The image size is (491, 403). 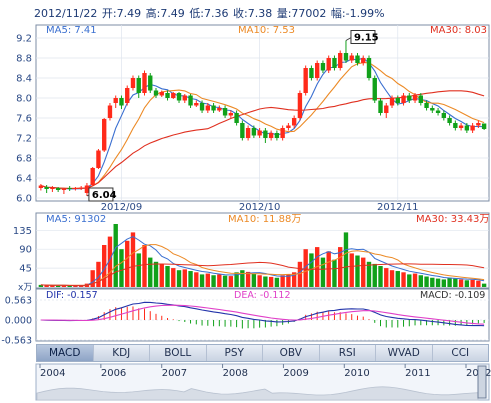 What do you see at coordinates (235, 373) in the screenshot?
I see `timeline-year-label: 2008` at bounding box center [235, 373].